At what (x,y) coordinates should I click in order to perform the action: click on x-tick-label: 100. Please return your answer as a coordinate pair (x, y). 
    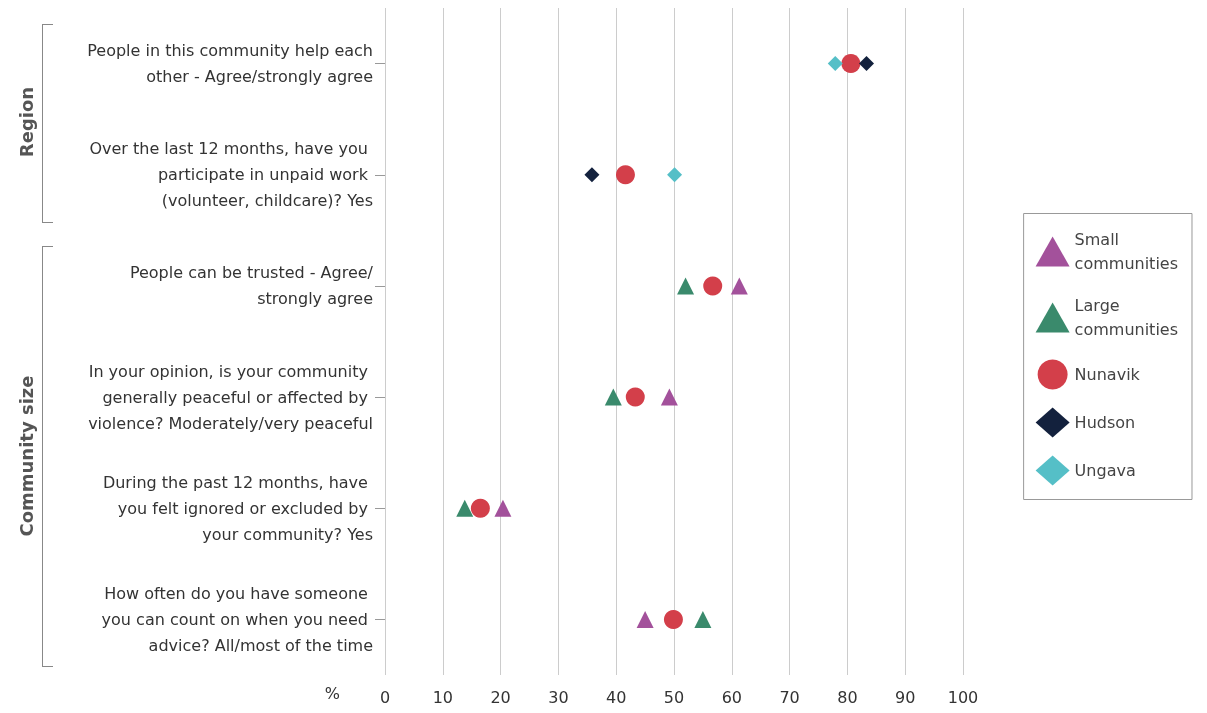
    Looking at the image, I should click on (963, 697).